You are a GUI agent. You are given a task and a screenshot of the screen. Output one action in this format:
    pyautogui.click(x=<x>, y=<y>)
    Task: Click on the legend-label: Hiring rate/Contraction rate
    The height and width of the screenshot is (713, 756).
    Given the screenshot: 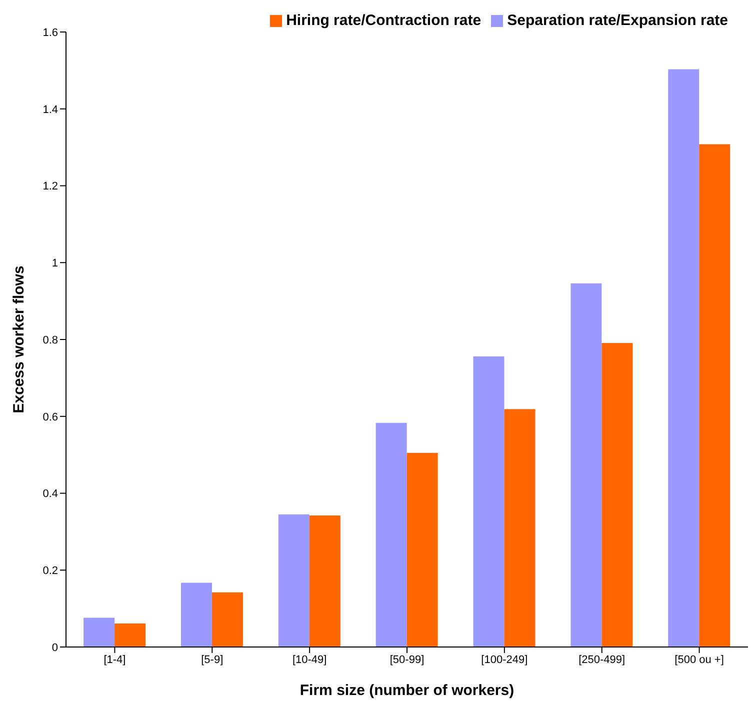 What is the action you would take?
    pyautogui.click(x=384, y=20)
    